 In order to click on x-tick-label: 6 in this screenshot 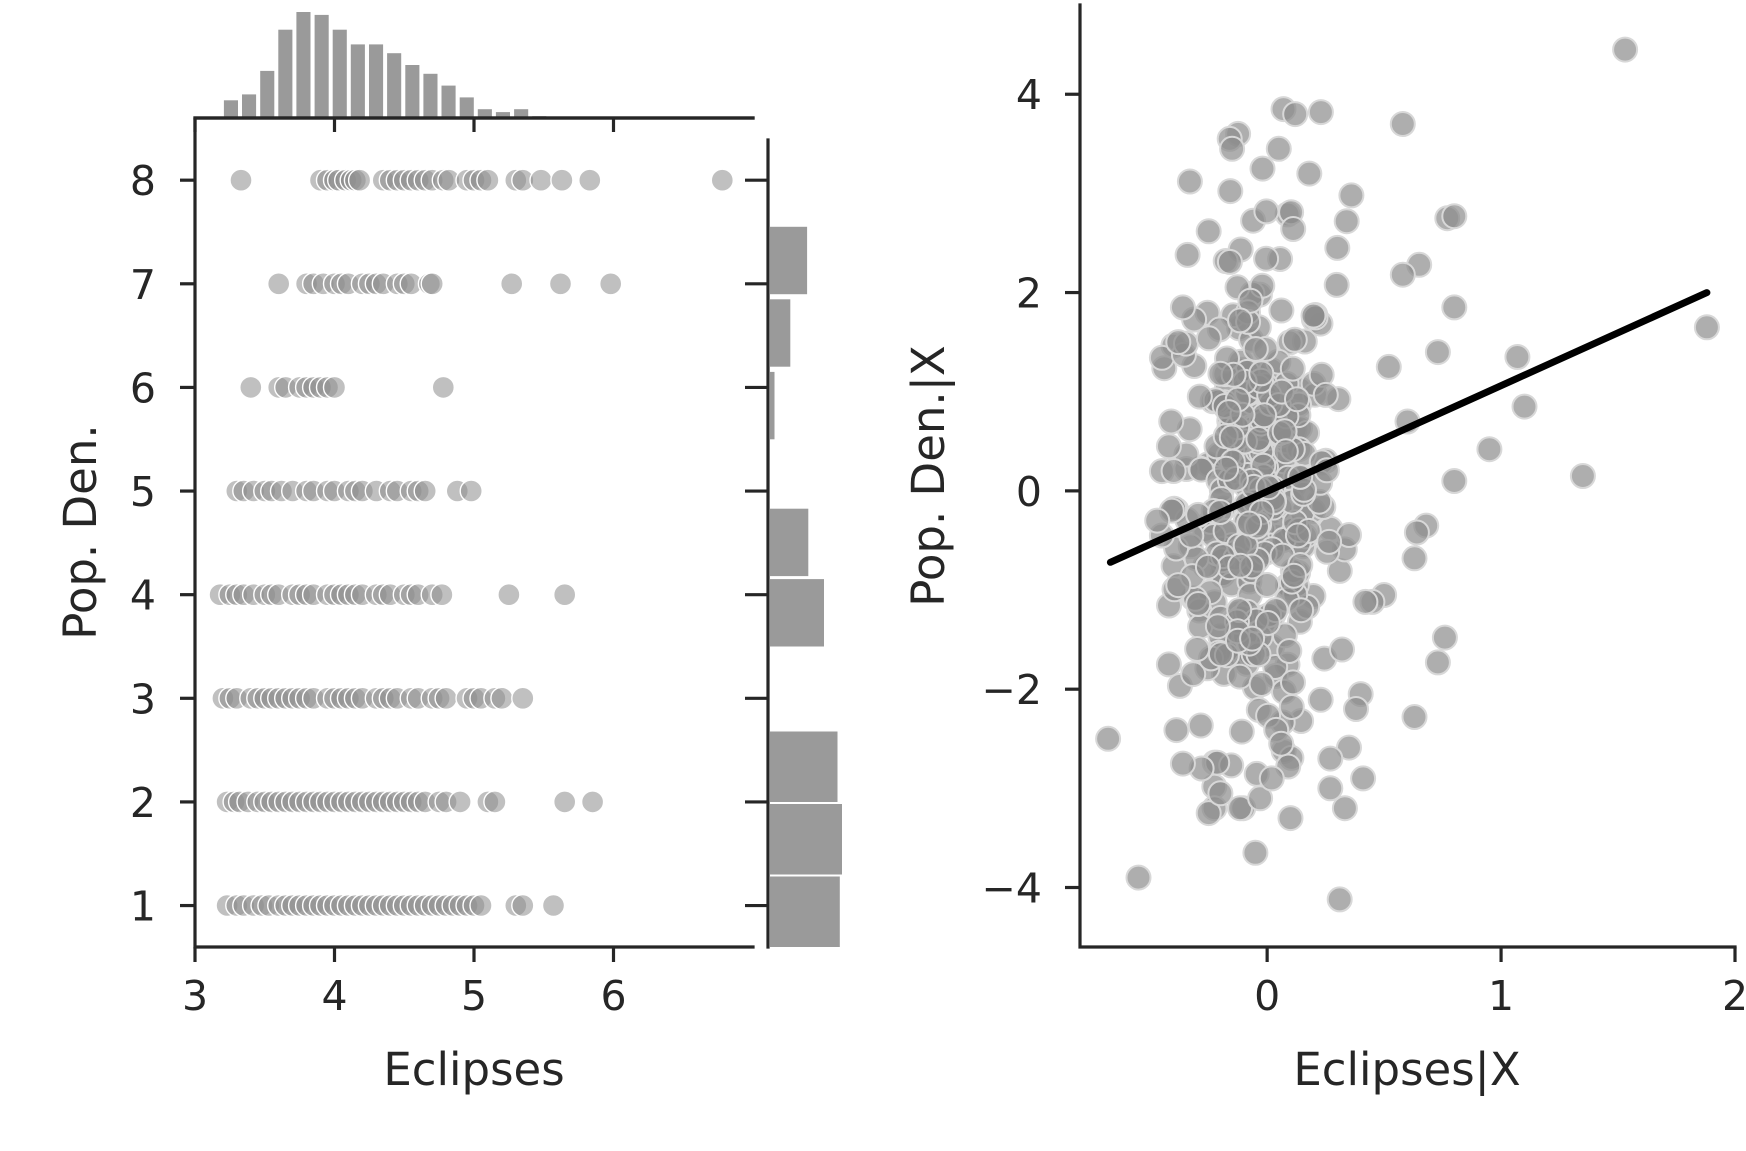, I will do `click(613, 996)`.